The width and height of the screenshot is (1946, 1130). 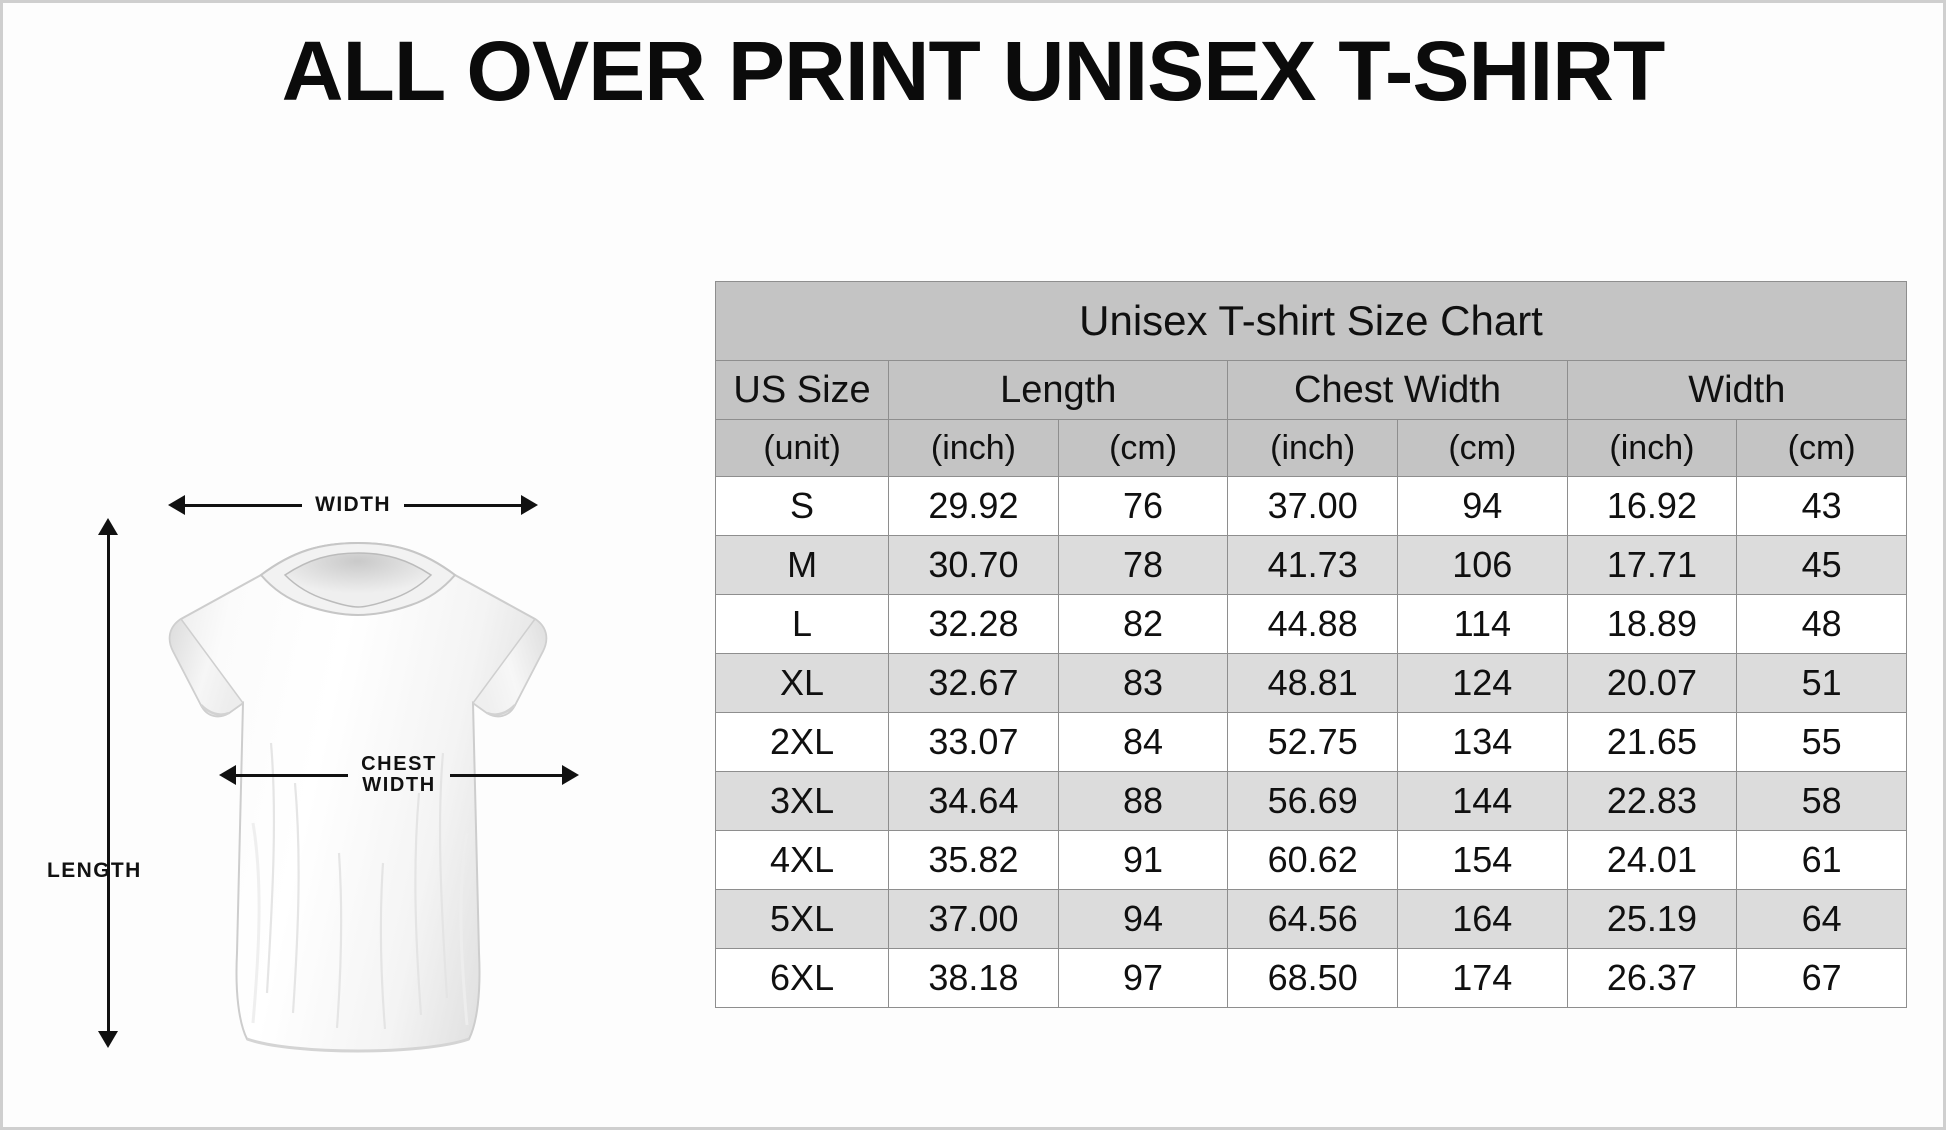 I want to click on unit-header-width-in: (inch), so click(x=1652, y=448).